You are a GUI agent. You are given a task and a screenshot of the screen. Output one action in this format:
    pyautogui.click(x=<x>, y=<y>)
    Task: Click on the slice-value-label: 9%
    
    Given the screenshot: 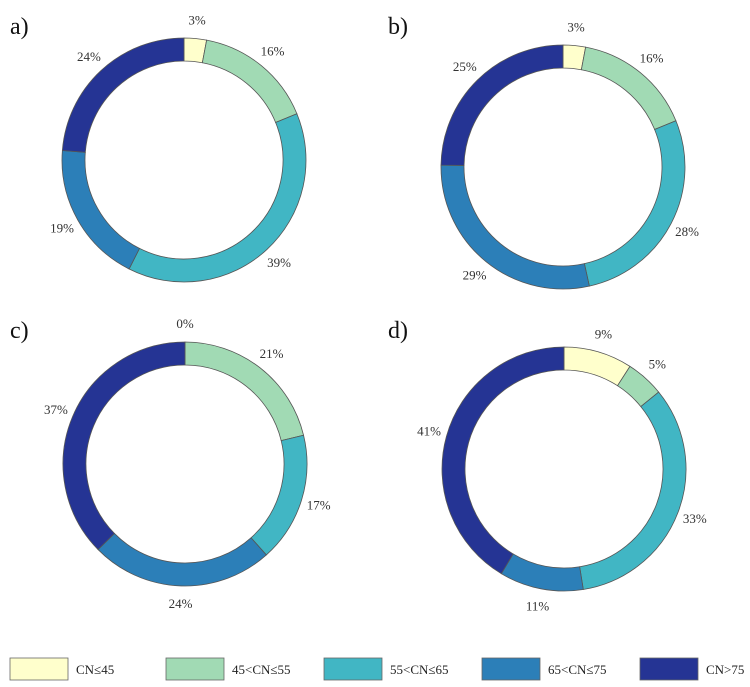 What is the action you would take?
    pyautogui.click(x=604, y=334)
    